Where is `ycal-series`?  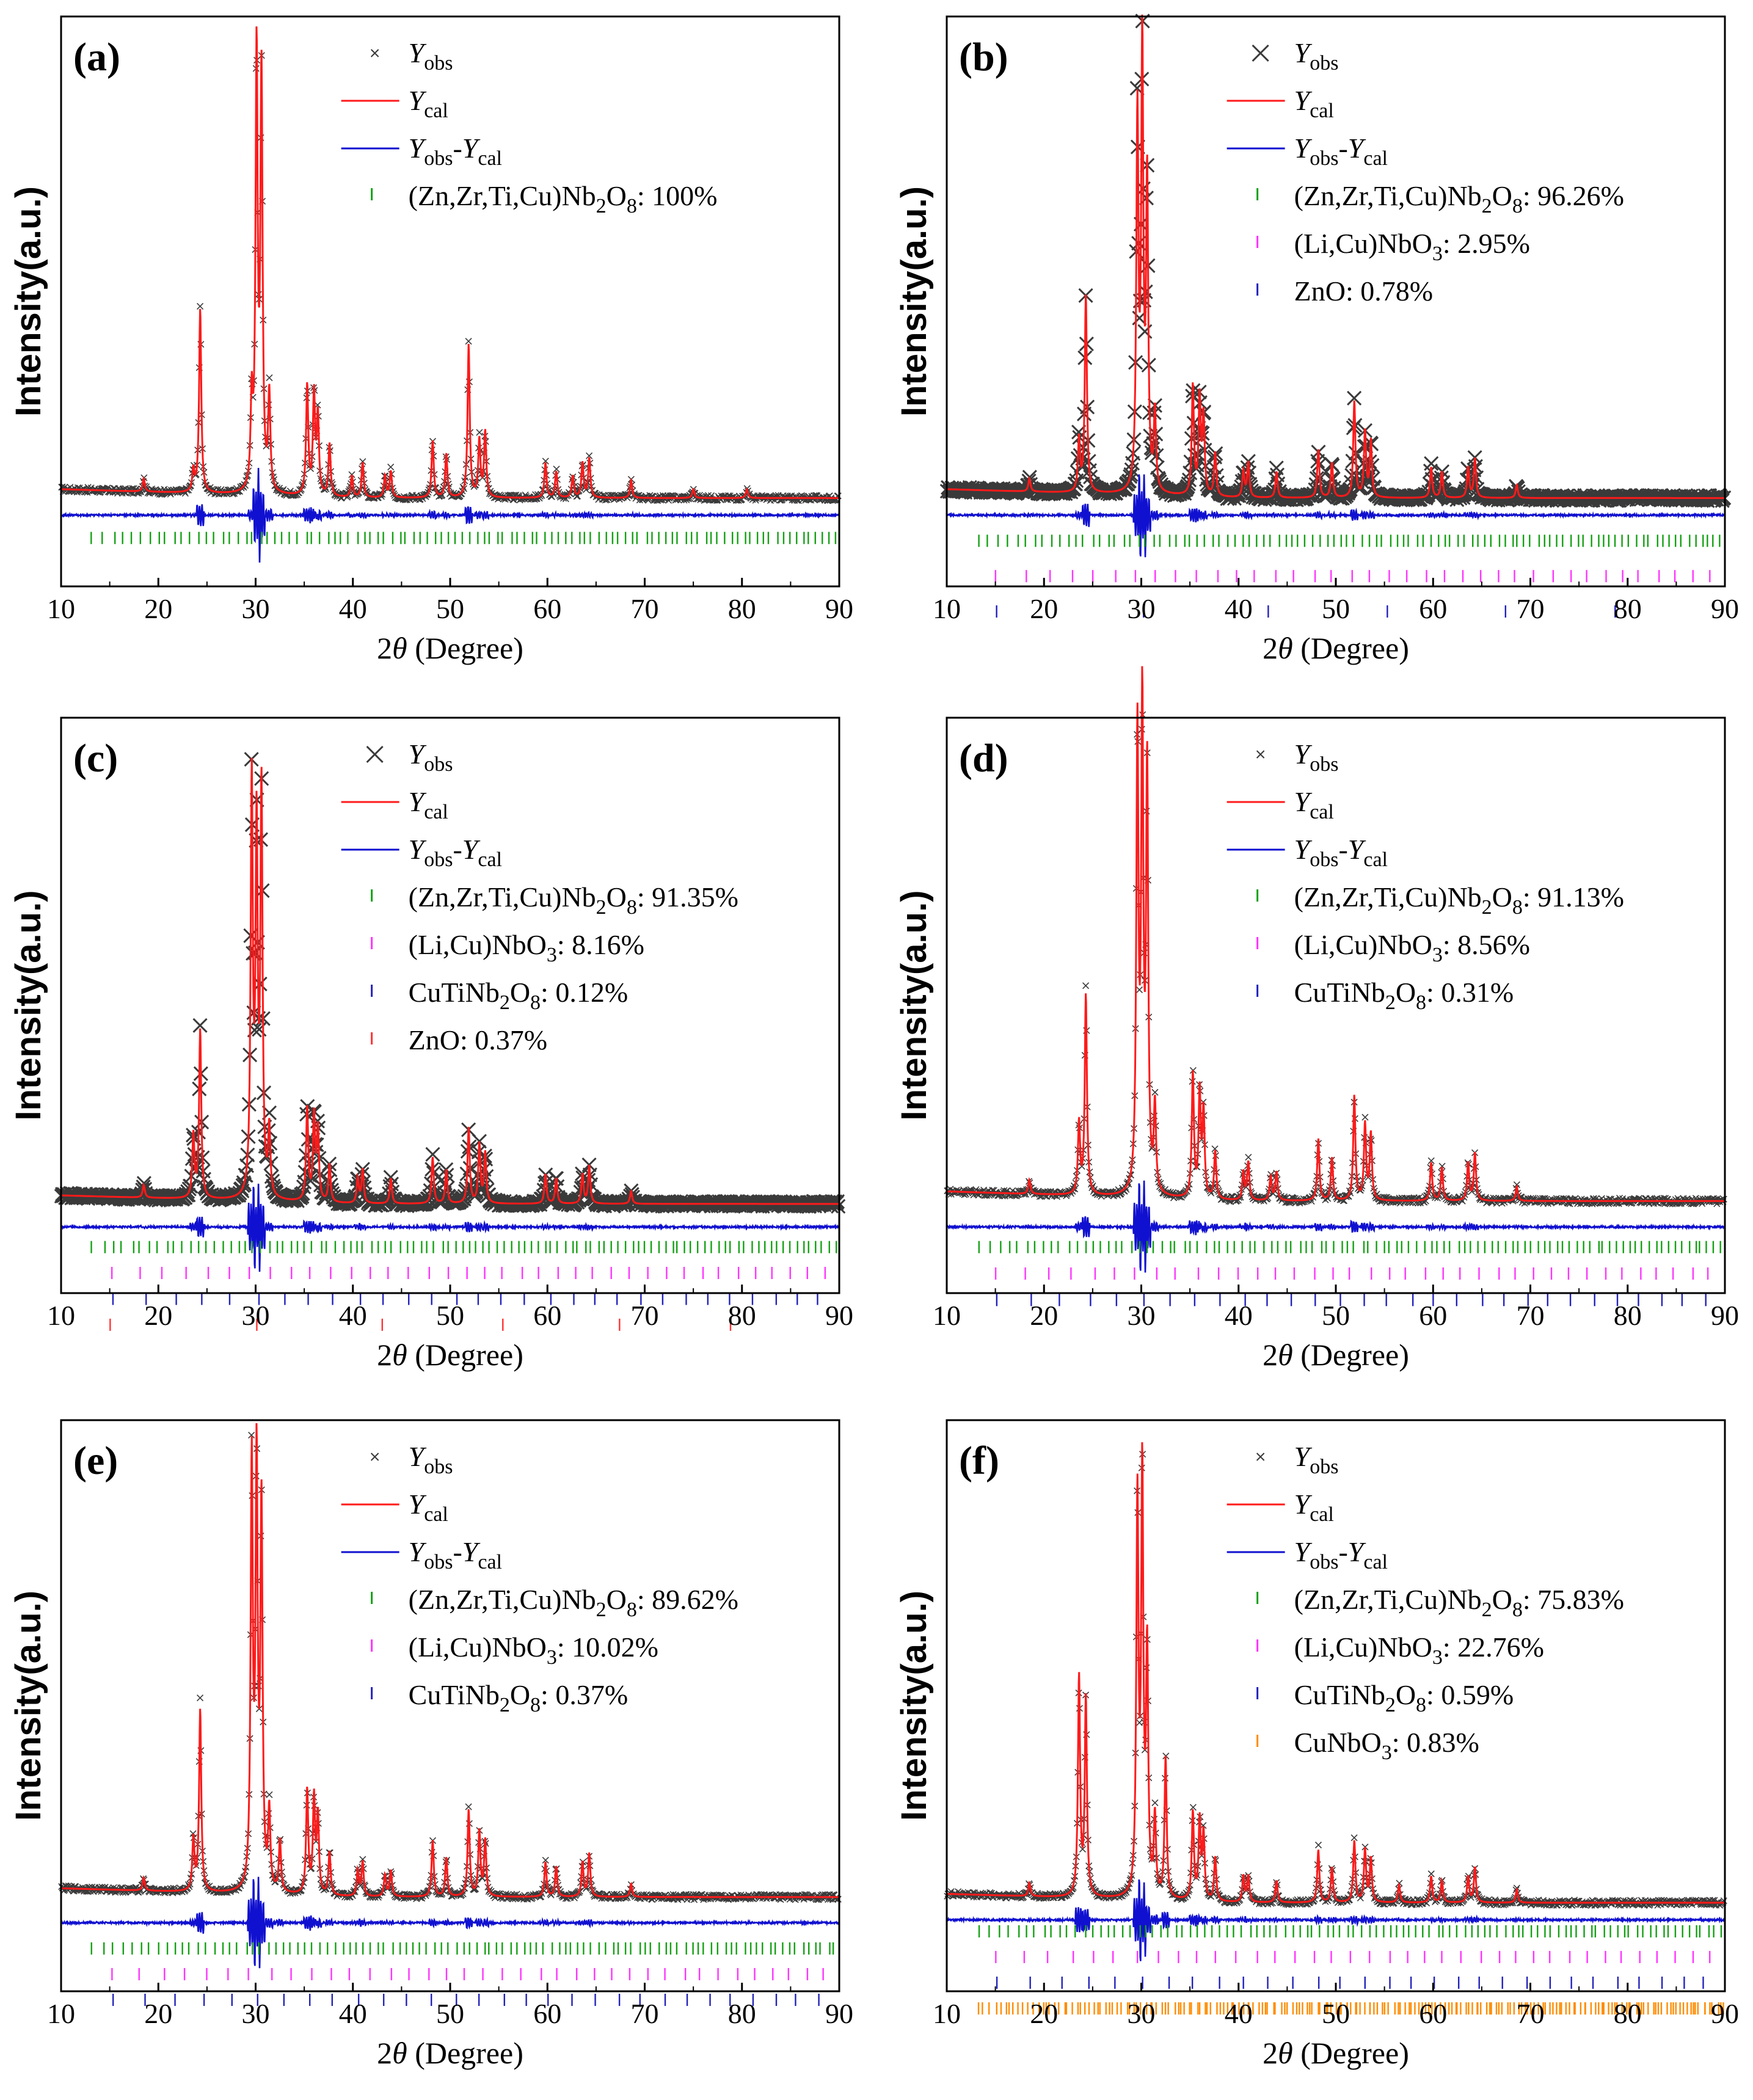
ycal-series is located at coordinates (450, 262).